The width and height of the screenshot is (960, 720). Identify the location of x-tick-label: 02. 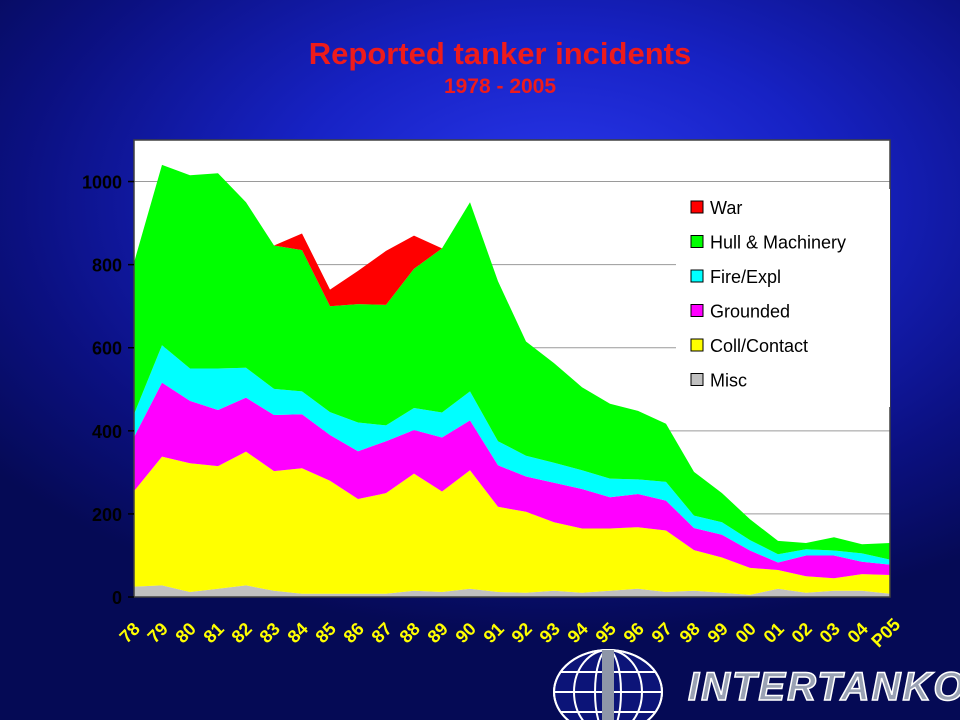
(802, 633).